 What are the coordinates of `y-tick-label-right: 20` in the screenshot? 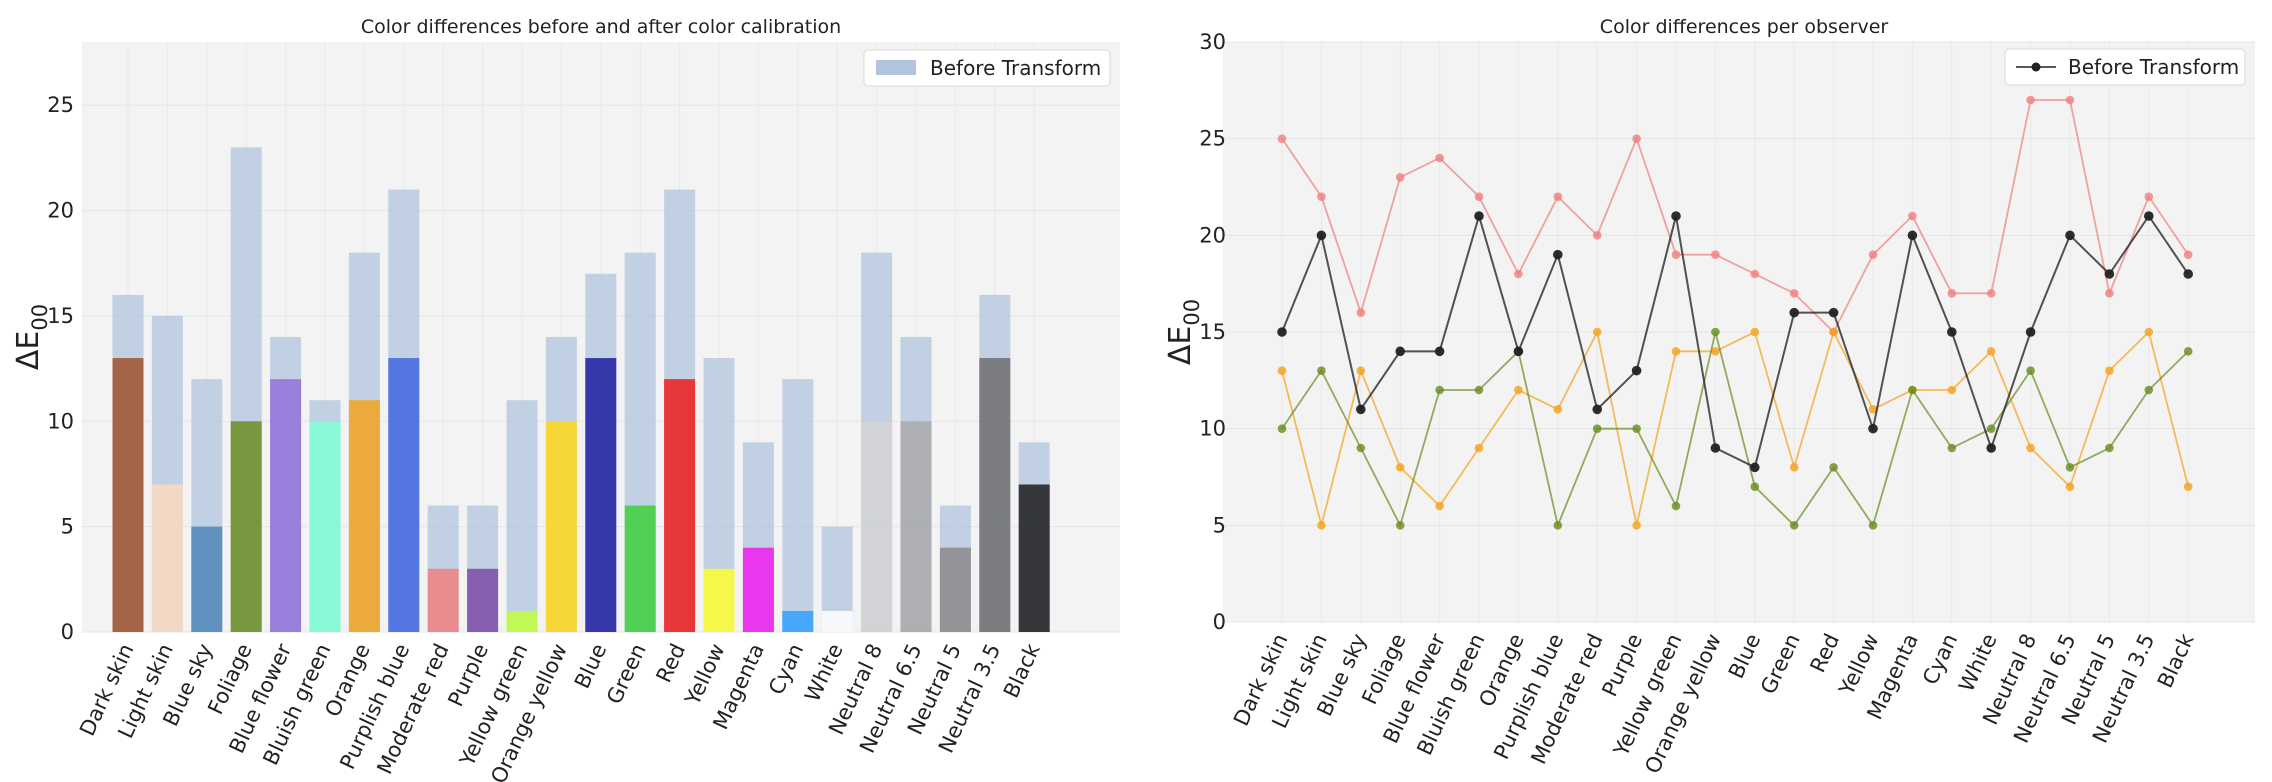 It's located at (1212, 235).